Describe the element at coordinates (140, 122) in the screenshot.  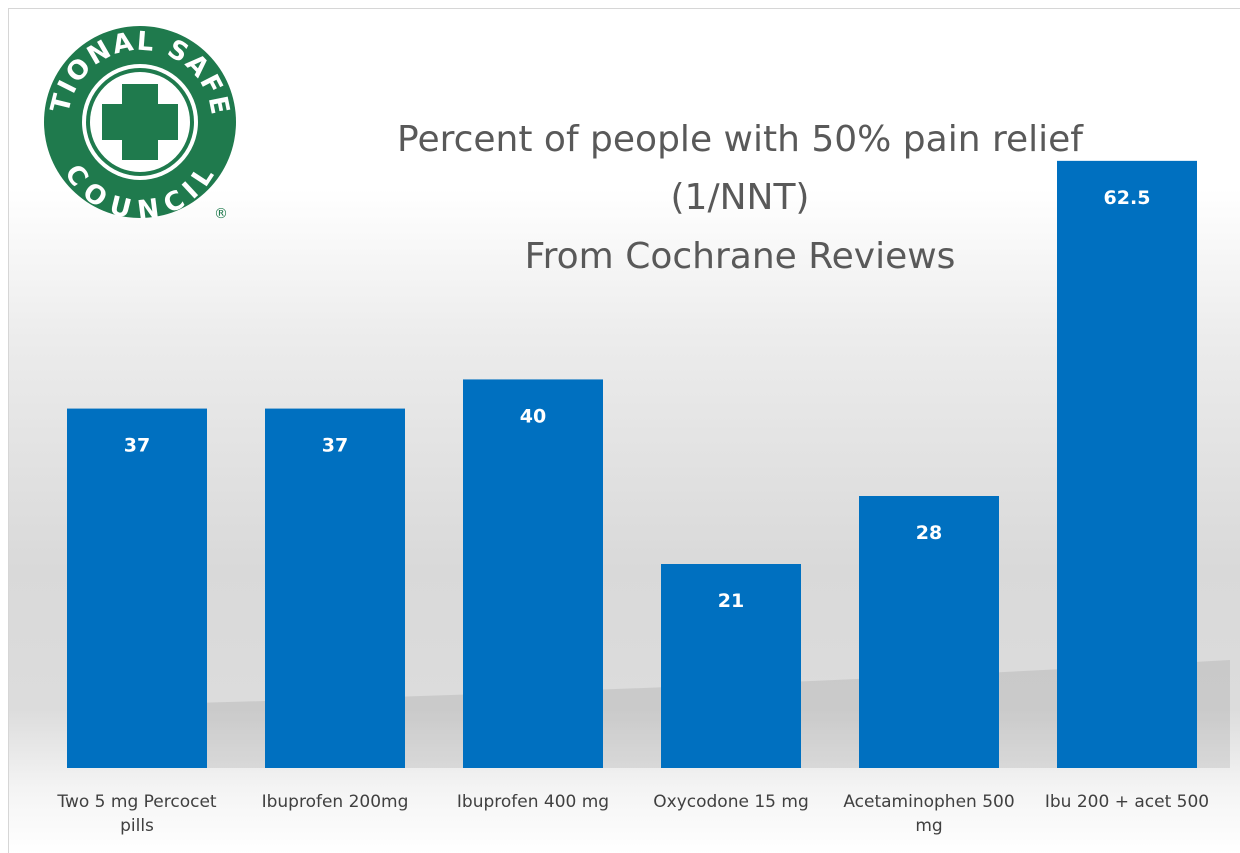
I see `logo-cross-horizontal` at that location.